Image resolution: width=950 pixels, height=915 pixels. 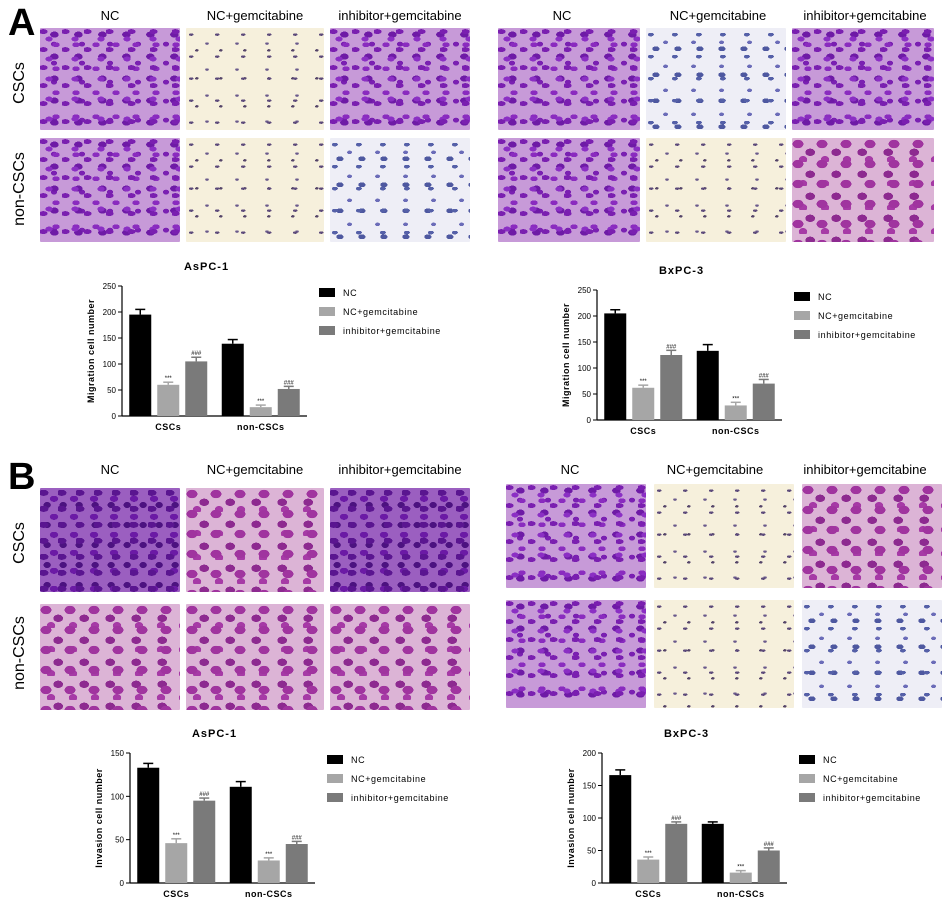 What do you see at coordinates (865, 469) in the screenshot?
I see `panel-b-right-col-inhgem: inhibitor+gemcitabine` at bounding box center [865, 469].